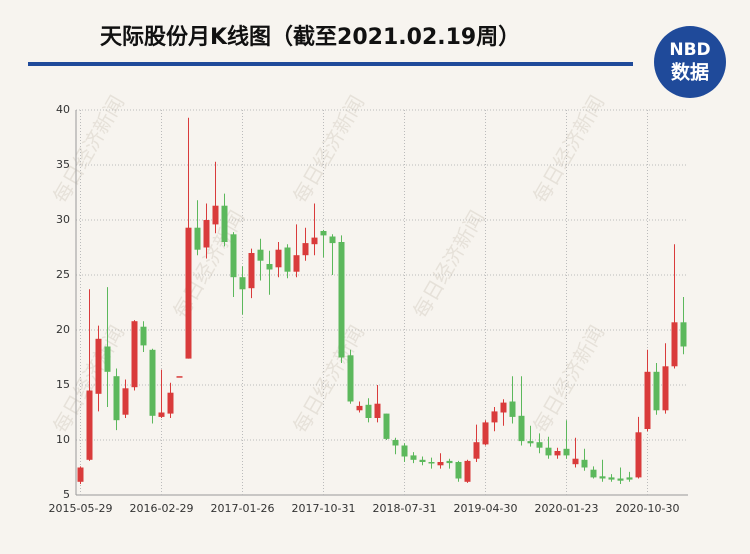 Image resolution: width=750 pixels, height=554 pixels. What do you see at coordinates (162, 508) in the screenshot?
I see `x-tick-label: 2016-02-29` at bounding box center [162, 508].